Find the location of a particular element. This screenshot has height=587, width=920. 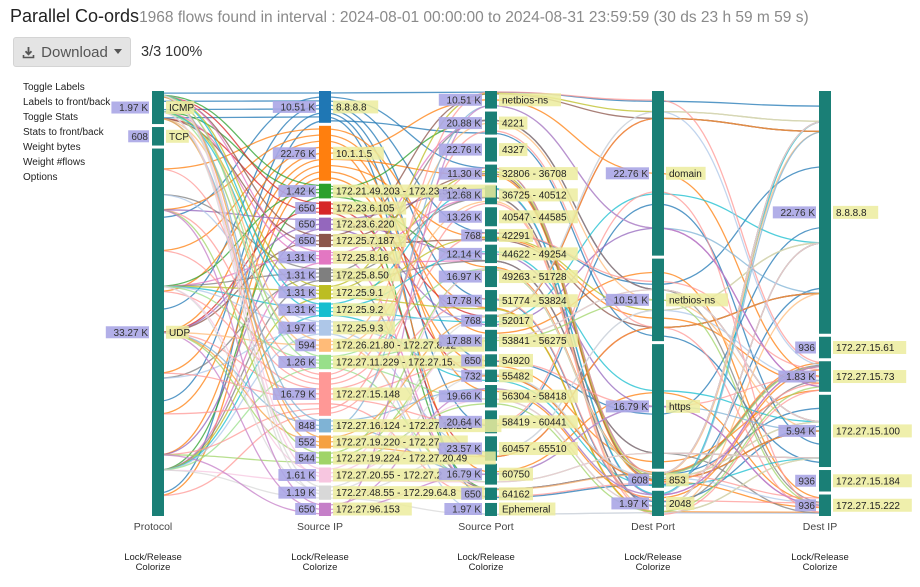

lock-release-control-protocol: Lock/Release is located at coordinates (153, 557).